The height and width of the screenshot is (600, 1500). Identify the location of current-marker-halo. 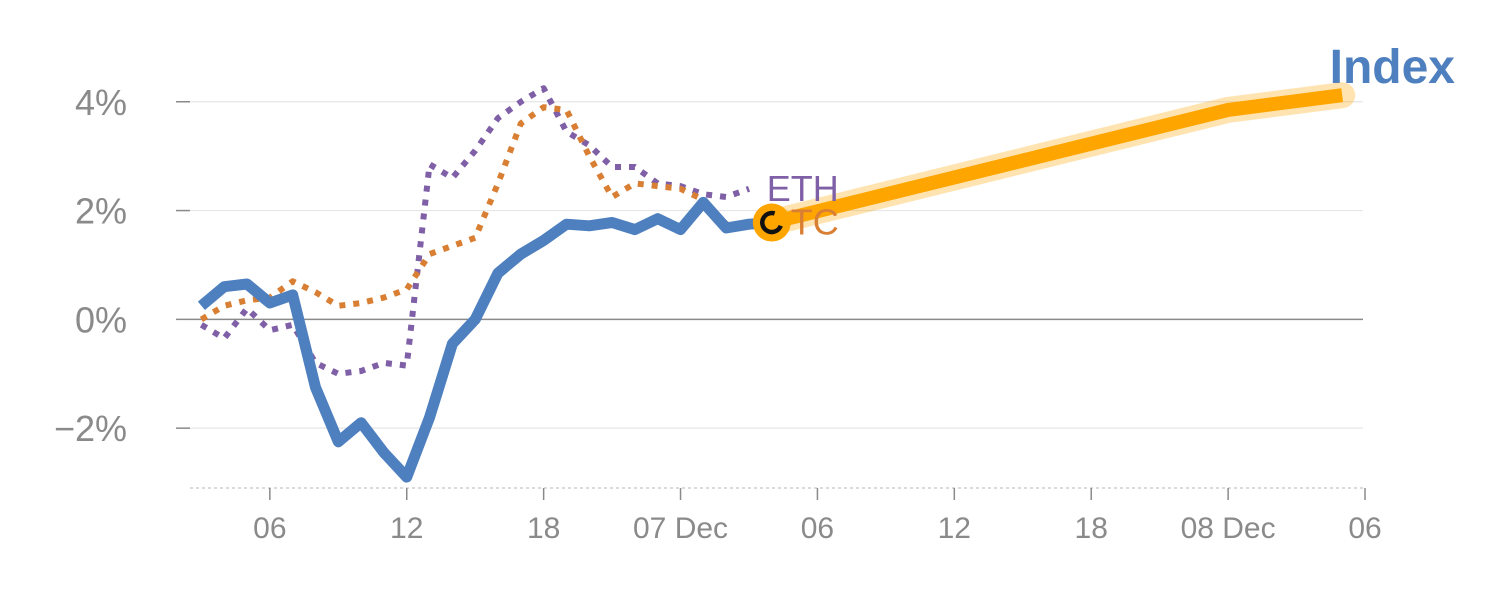
(771, 222).